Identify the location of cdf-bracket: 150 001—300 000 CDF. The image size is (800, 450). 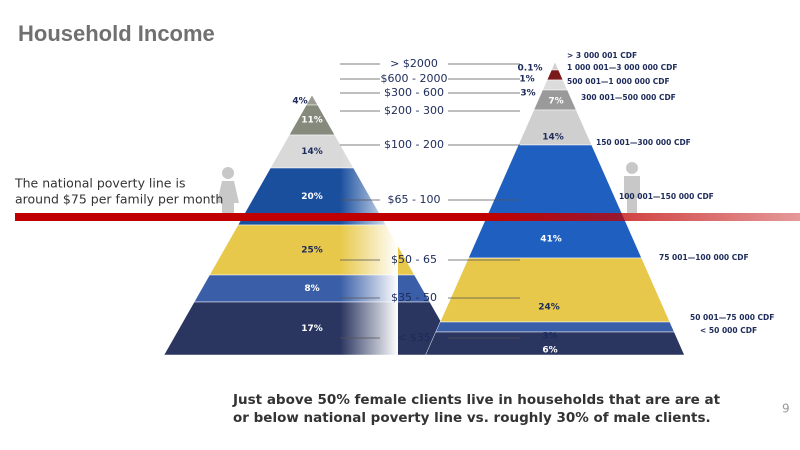
(643, 142).